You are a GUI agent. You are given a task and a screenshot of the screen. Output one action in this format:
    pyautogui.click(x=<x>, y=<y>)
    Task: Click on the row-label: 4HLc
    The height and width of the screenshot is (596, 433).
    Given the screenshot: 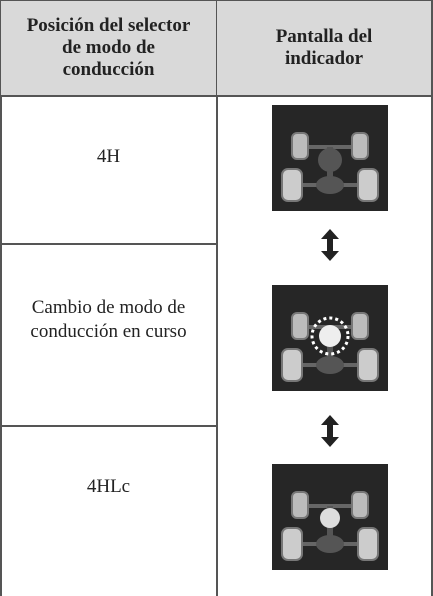 What is the action you would take?
    pyautogui.click(x=108, y=487)
    